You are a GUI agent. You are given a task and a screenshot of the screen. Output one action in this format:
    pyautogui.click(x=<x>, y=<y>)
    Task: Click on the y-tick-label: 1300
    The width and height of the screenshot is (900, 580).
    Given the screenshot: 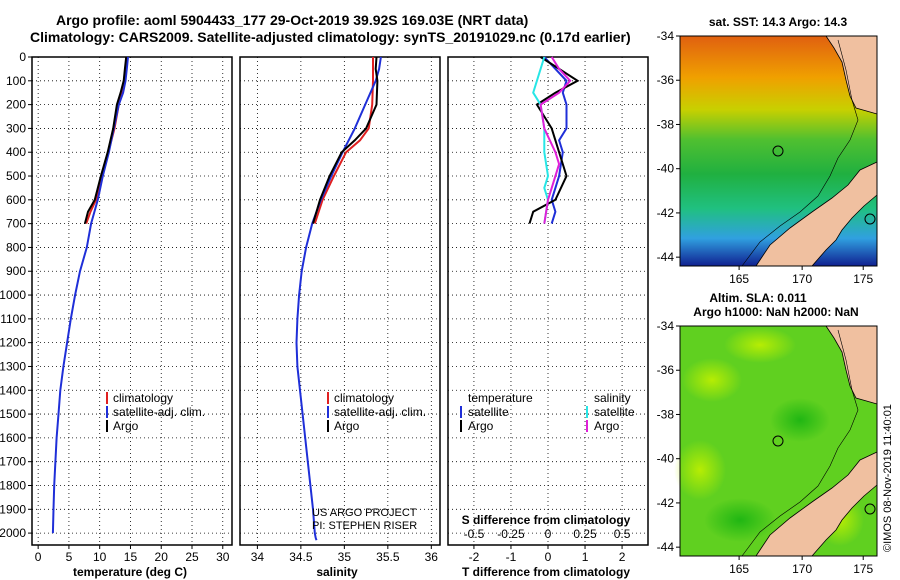 What is the action you would take?
    pyautogui.click(x=13, y=366)
    